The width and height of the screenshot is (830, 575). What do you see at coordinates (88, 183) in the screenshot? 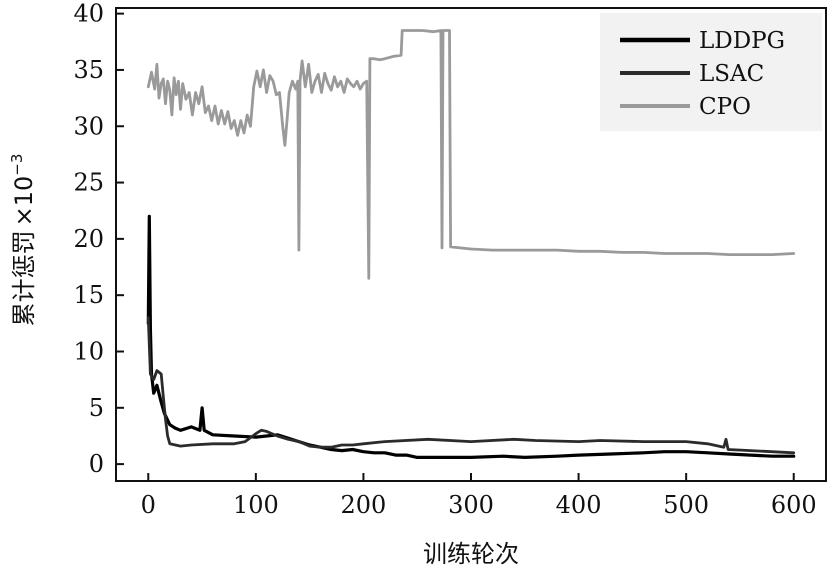
I see `y-tick-label: 25` at bounding box center [88, 183].